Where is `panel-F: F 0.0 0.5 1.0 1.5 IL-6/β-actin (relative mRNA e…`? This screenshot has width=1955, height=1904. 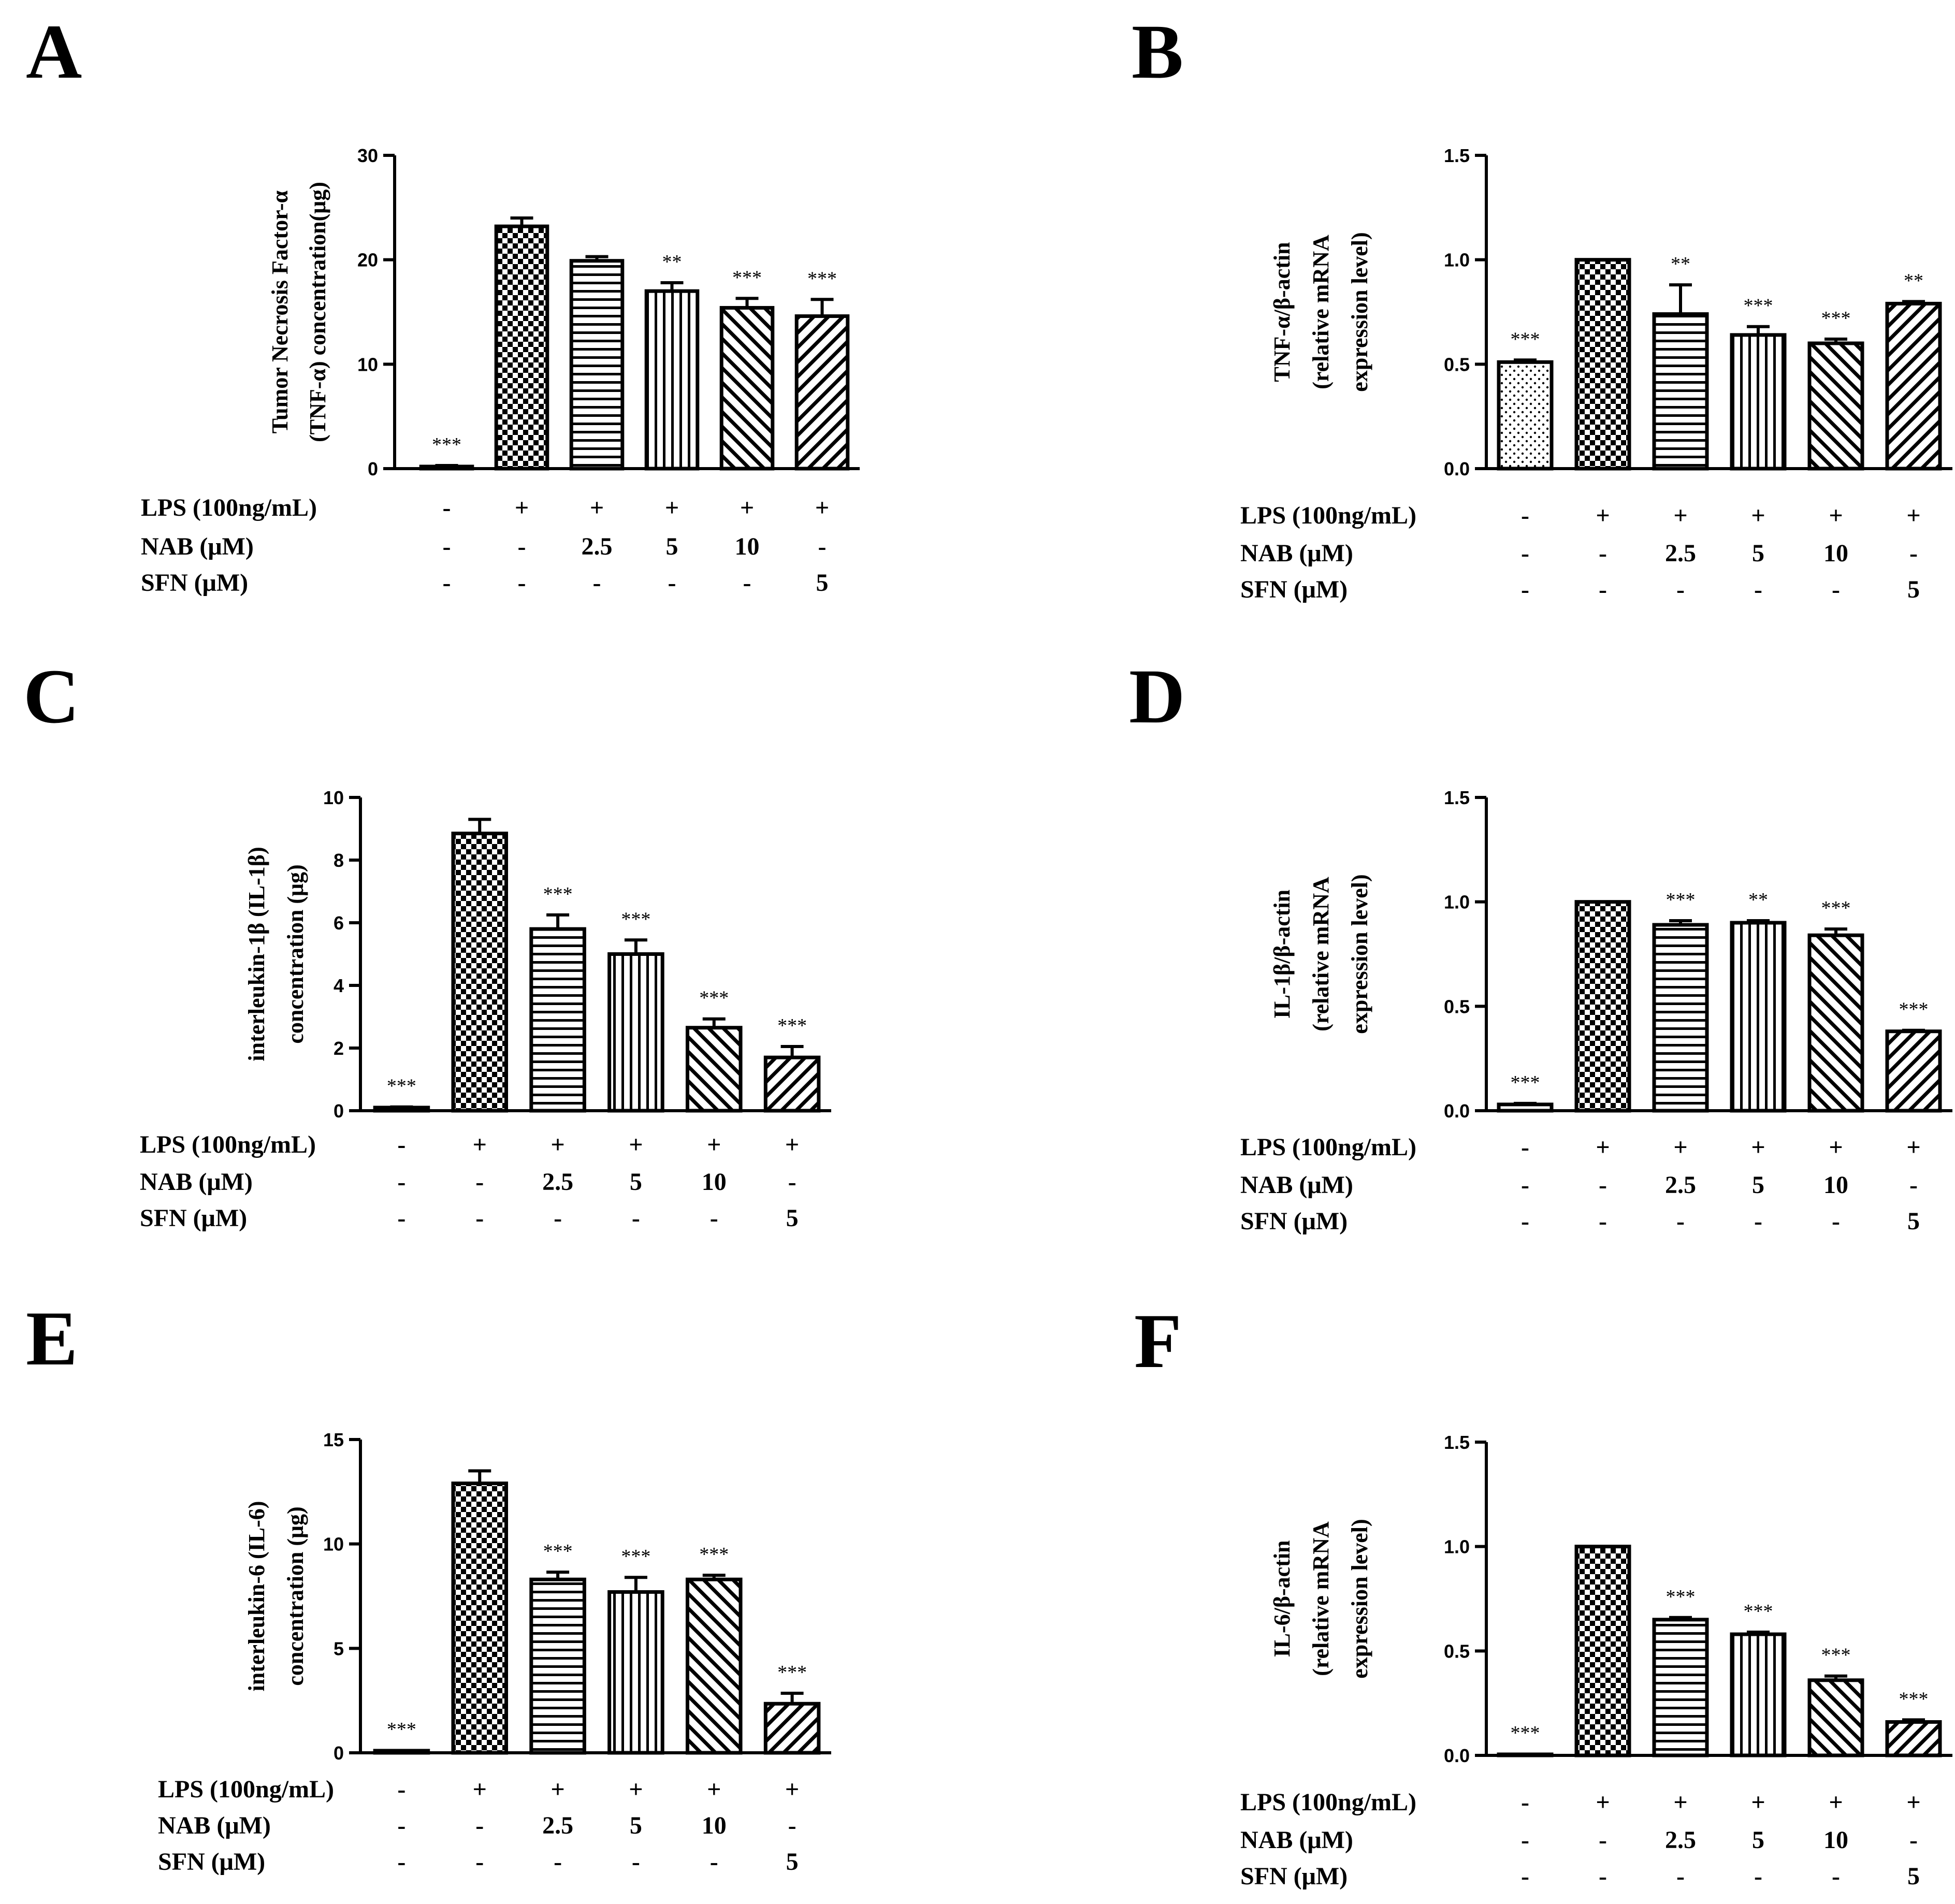 panel-F: F 0.0 0.5 1.0 1.5 IL-6/β-actin (relative mRNA e… is located at coordinates (1543, 1594).